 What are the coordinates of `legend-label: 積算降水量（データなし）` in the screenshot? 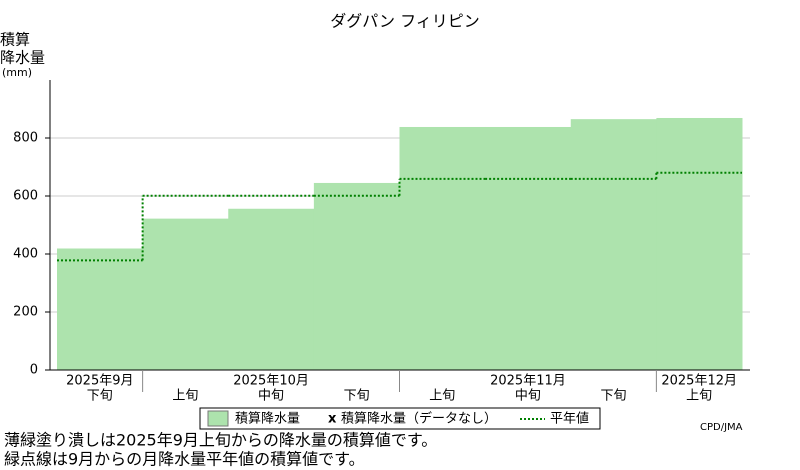 It's located at (419, 419).